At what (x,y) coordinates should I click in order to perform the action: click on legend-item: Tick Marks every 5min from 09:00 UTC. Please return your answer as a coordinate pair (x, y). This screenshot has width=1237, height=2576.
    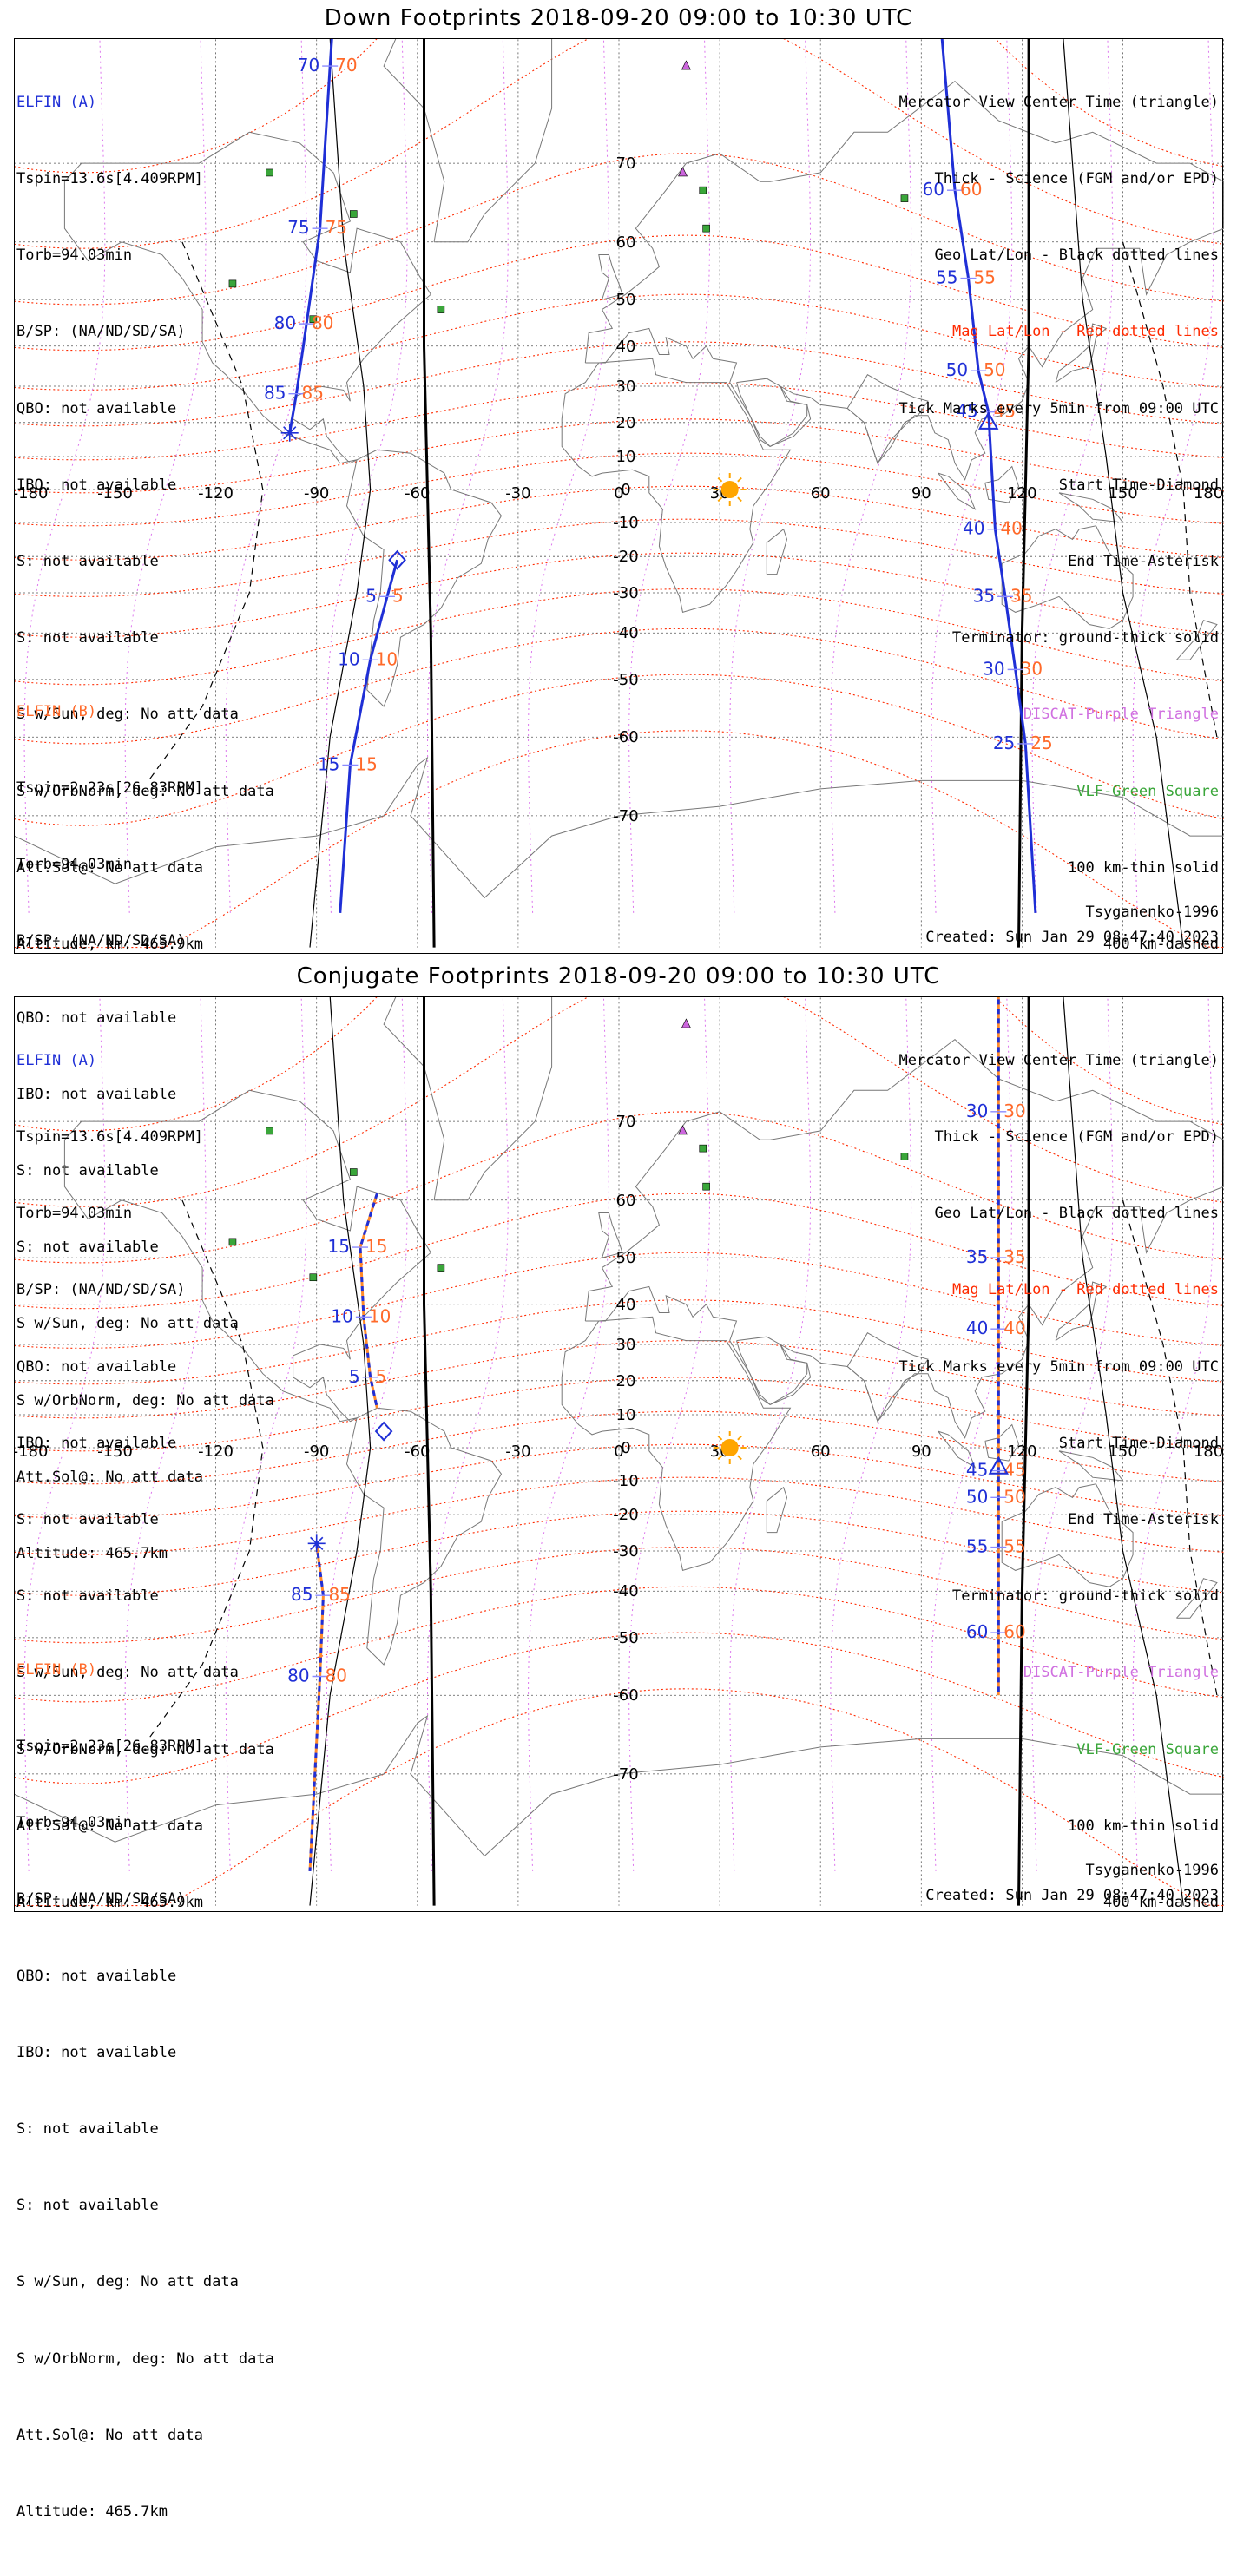
    Looking at the image, I should click on (1058, 1366).